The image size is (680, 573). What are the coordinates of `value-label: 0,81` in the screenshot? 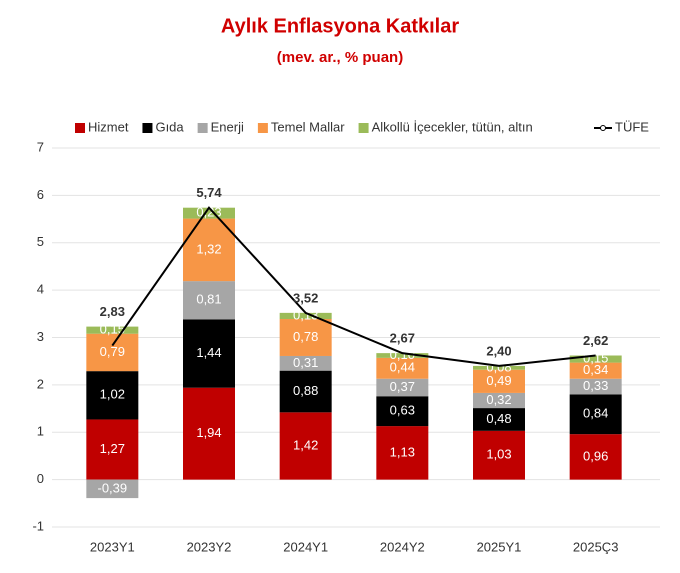 It's located at (208, 299).